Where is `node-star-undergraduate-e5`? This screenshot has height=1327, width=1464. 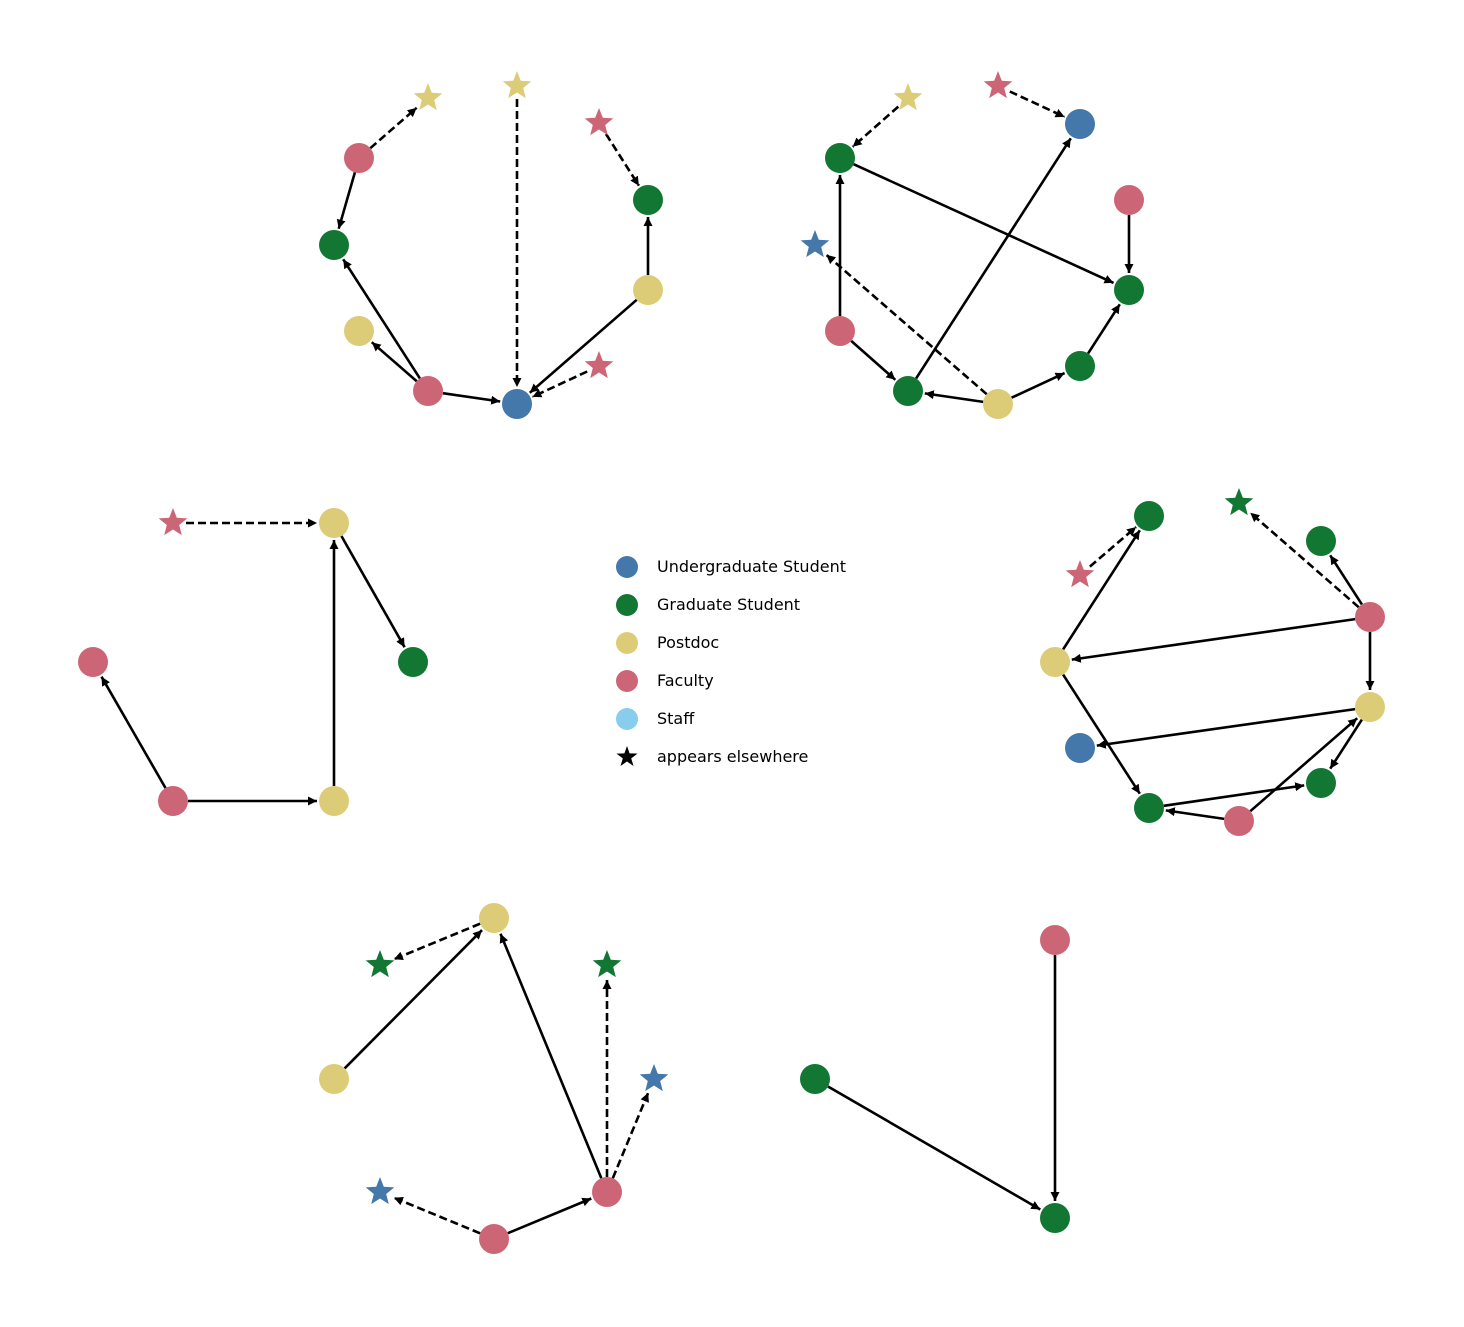
node-star-undergraduate-e5 is located at coordinates (380, 1191).